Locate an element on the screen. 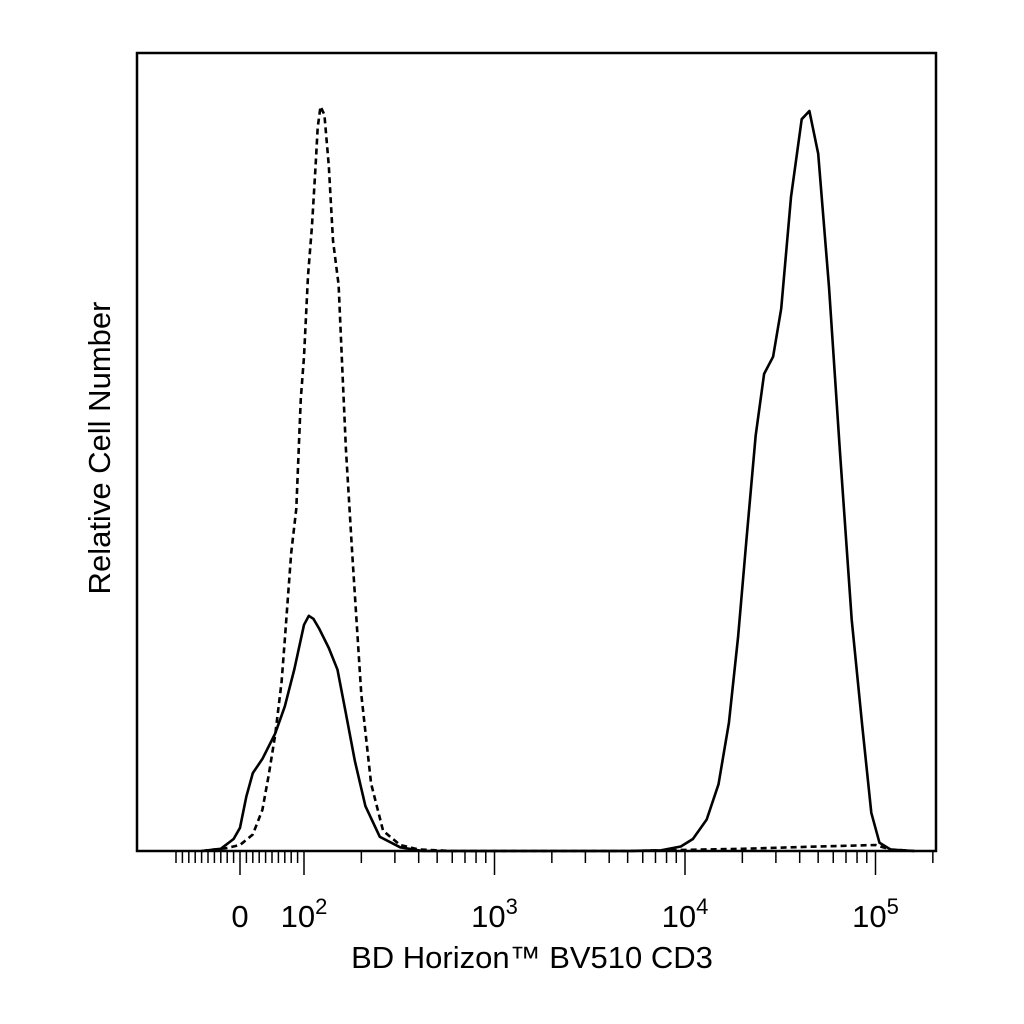 This screenshot has width=1024, height=1024. x-axis-label: BD Horizon™ BV510 CD3 is located at coordinates (532, 957).